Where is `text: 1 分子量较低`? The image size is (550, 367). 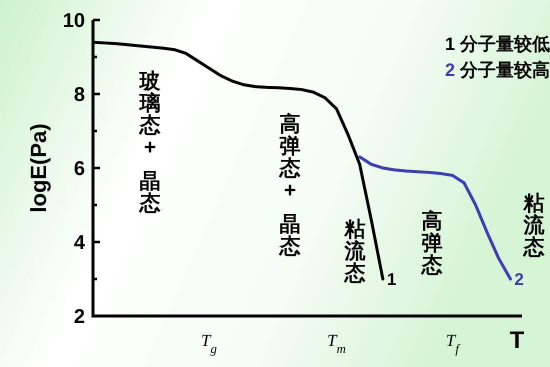
text: 1 分子量较低 is located at coordinates (497, 44).